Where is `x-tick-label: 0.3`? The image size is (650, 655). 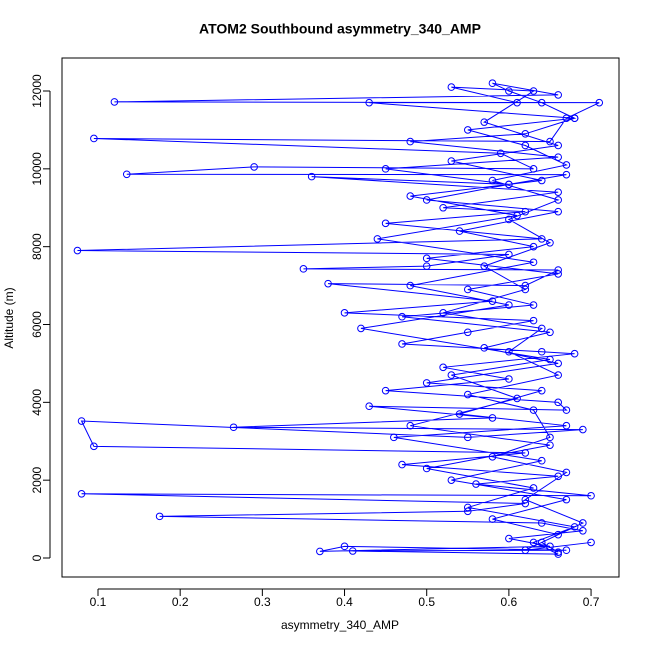 x-tick-label: 0.3 is located at coordinates (262, 602).